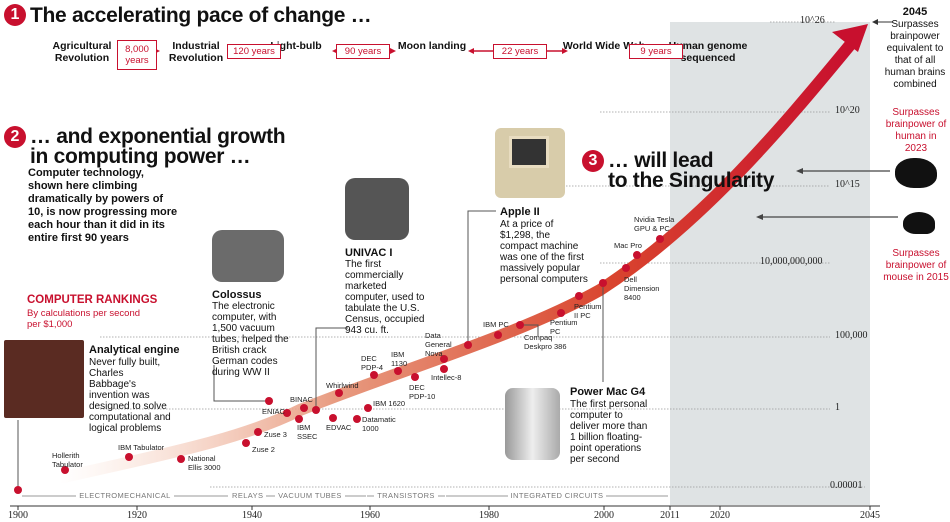 This screenshot has width=950, height=522. I want to click on data-point-label: IBM PC, so click(496, 324).